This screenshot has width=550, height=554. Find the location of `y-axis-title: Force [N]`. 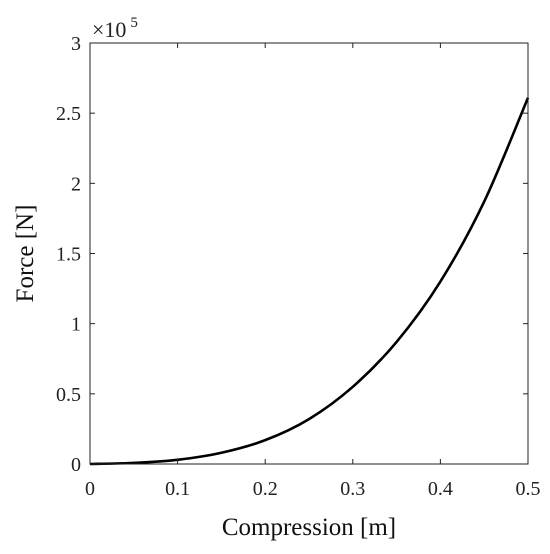

y-axis-title: Force [N] is located at coordinates (25, 254).